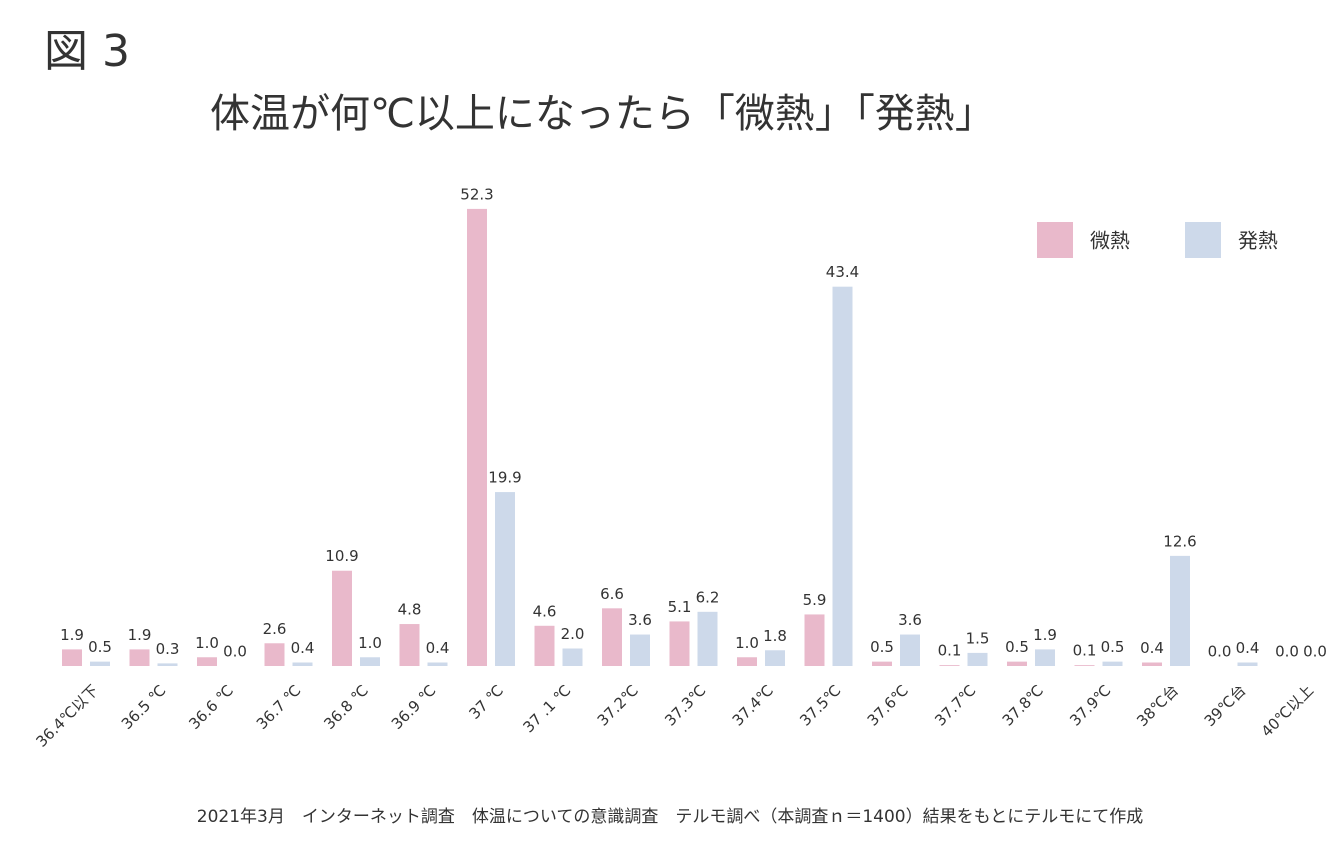 The image size is (1340, 850). Describe the element at coordinates (1287, 710) in the screenshot. I see `x-tick-label: 40℃以上` at that location.